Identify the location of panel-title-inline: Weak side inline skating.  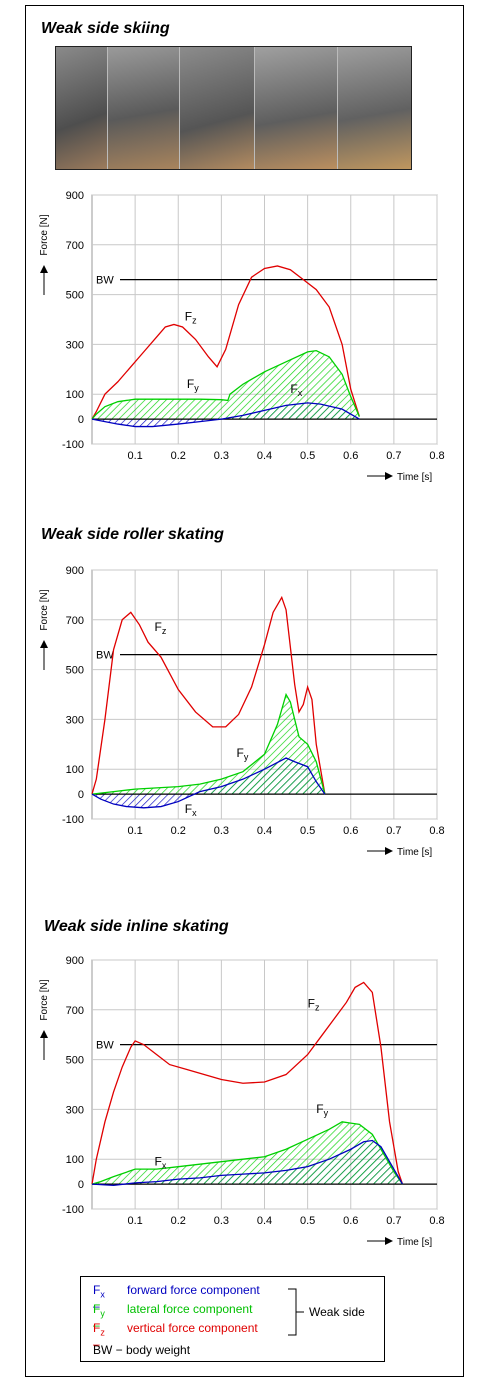
(136, 926).